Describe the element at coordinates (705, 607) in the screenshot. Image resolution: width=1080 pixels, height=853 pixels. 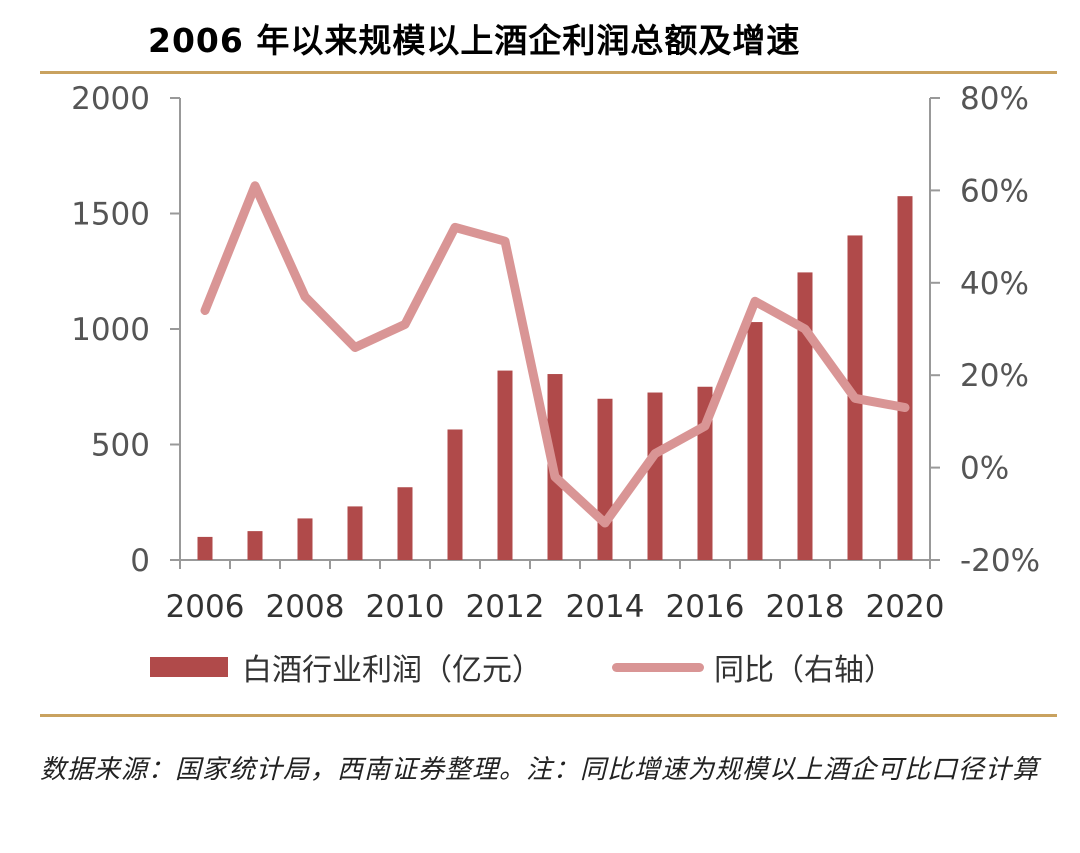
I see `x-axis-tick-label: 2016` at that location.